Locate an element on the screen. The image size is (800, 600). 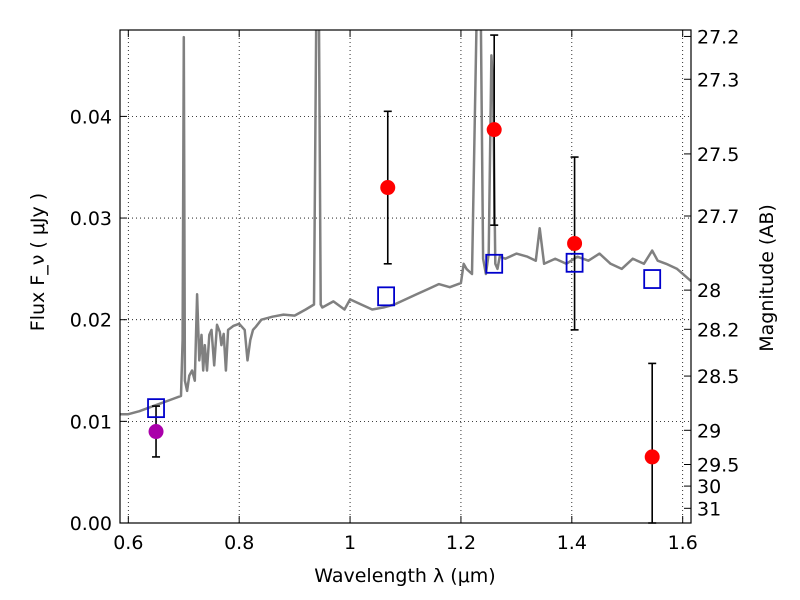
x-tick-label: 1.4 is located at coordinates (572, 543).